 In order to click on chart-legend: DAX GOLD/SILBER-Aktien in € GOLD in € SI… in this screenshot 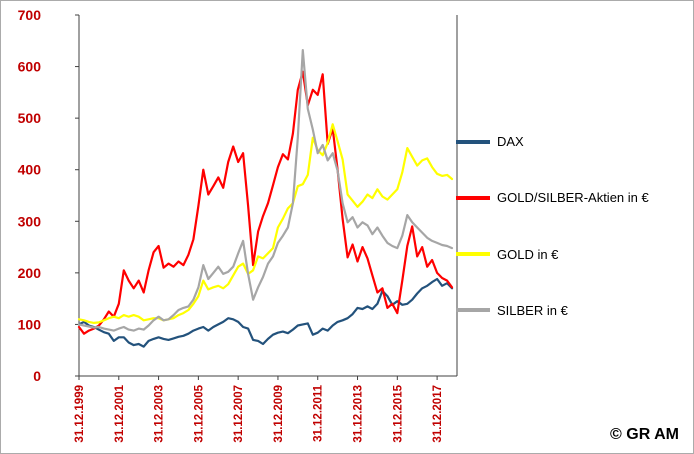, I will do `click(552, 226)`.